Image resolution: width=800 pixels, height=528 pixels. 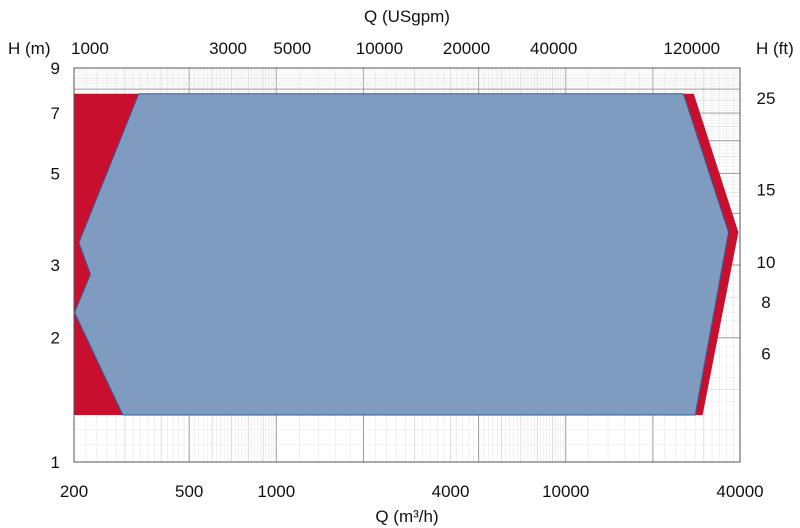 I want to click on x-axis-title: Q (m³/h), so click(x=406, y=516).